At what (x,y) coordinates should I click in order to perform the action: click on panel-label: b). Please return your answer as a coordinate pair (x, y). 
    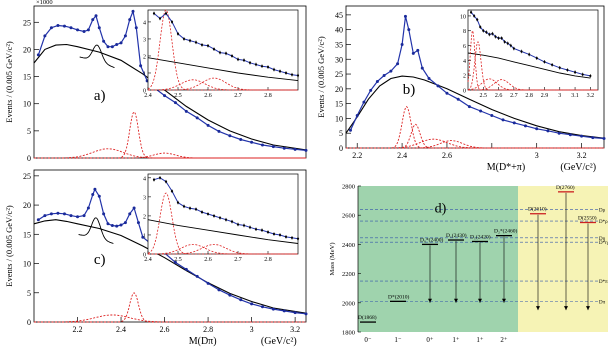
    Looking at the image, I should click on (409, 90).